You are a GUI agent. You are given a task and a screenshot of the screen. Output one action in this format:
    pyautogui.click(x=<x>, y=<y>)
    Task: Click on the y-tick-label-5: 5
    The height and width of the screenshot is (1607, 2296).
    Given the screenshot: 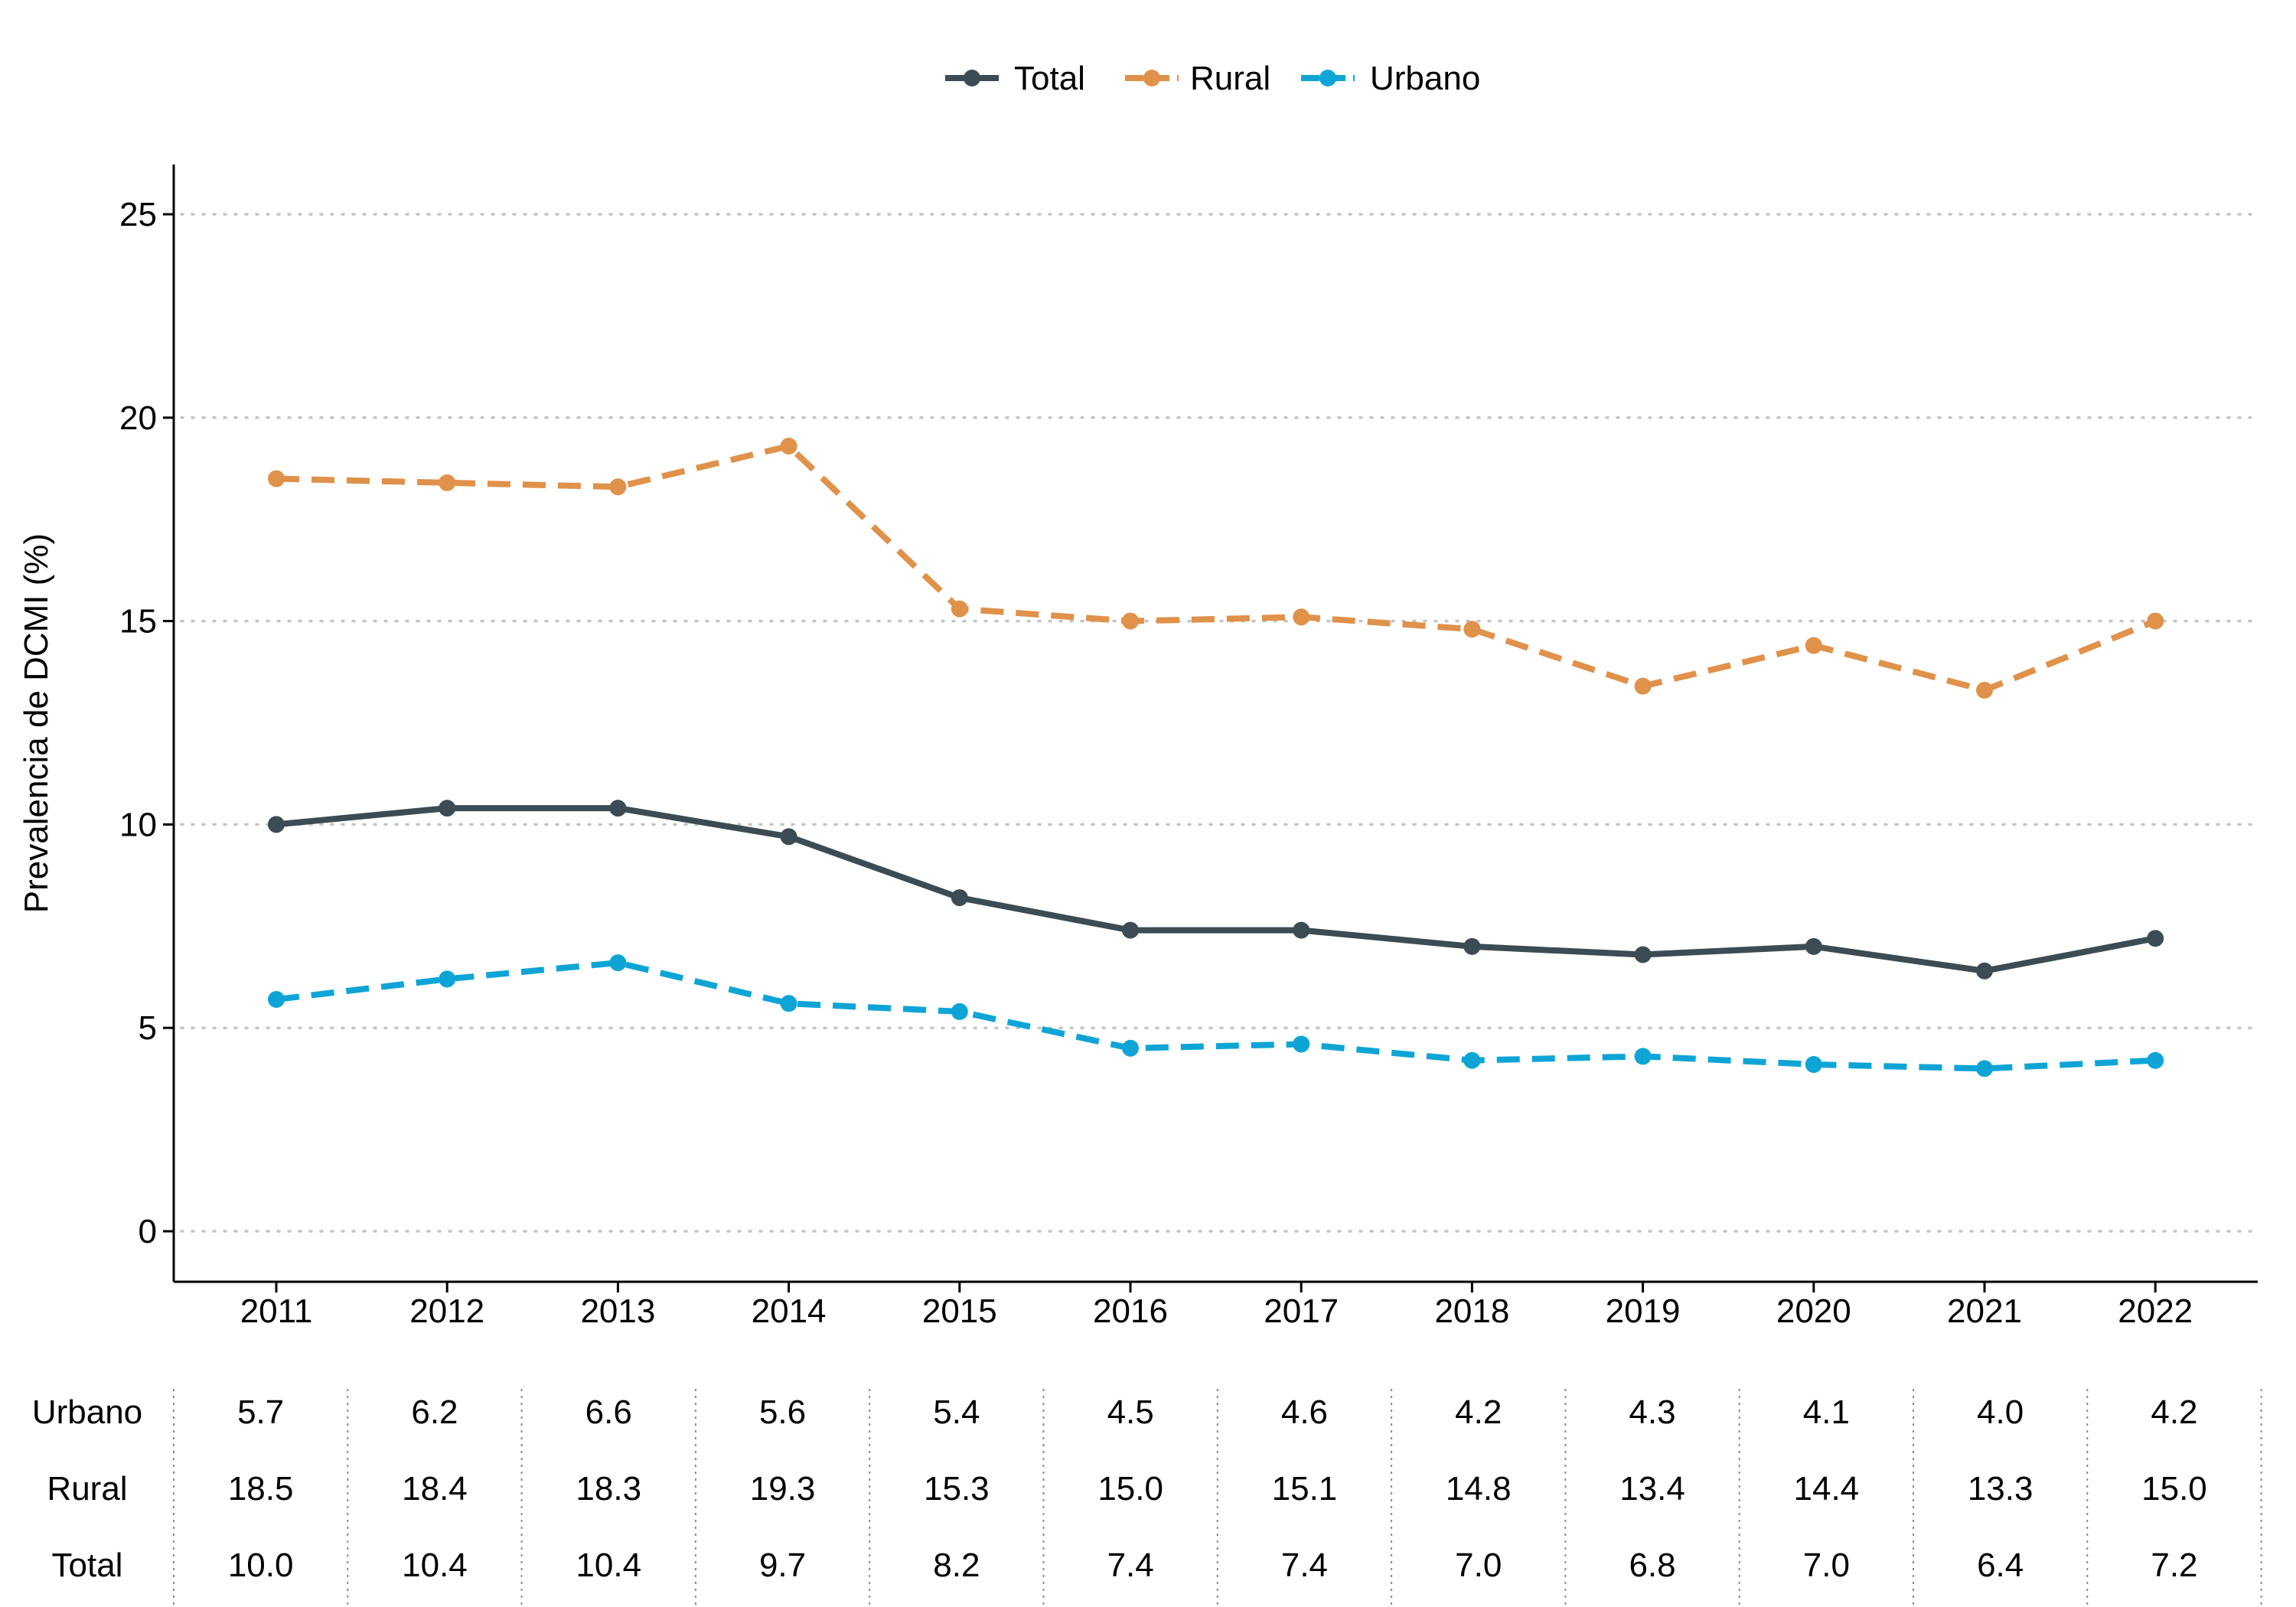 What is the action you would take?
    pyautogui.click(x=148, y=1028)
    